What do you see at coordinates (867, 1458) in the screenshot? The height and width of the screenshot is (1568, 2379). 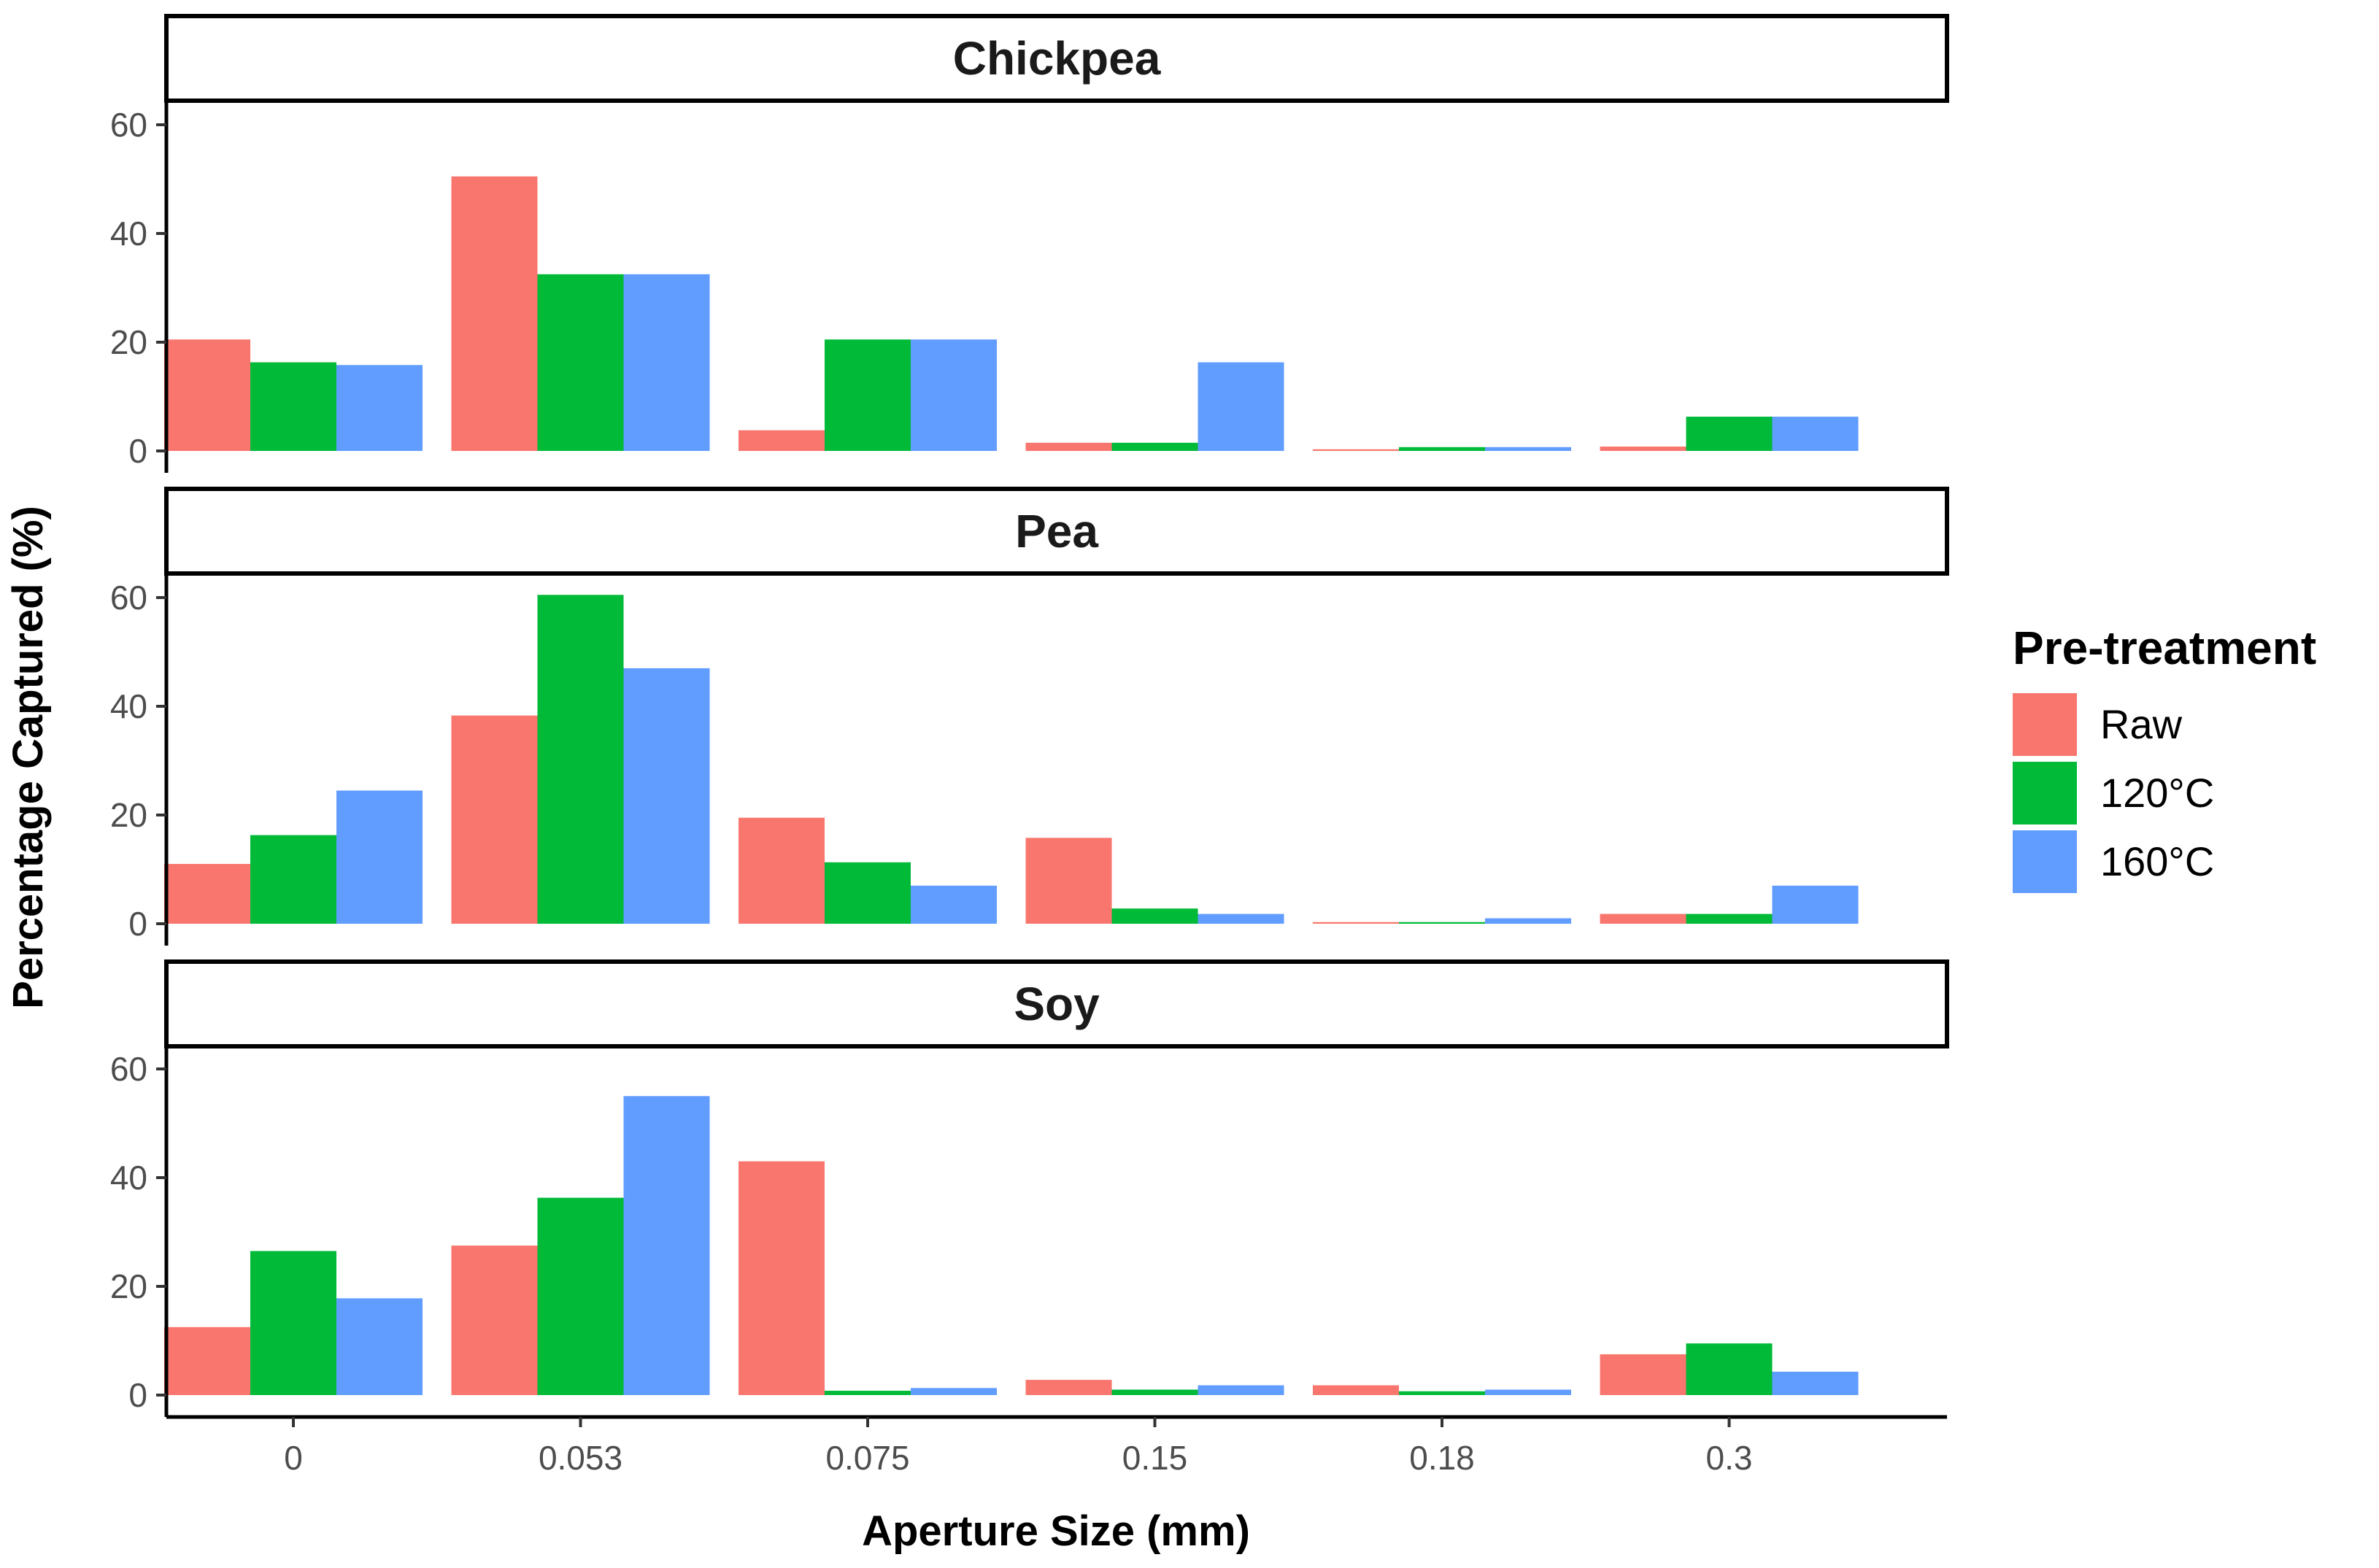 I see `x-tick-label-0-075: 0.075` at bounding box center [867, 1458].